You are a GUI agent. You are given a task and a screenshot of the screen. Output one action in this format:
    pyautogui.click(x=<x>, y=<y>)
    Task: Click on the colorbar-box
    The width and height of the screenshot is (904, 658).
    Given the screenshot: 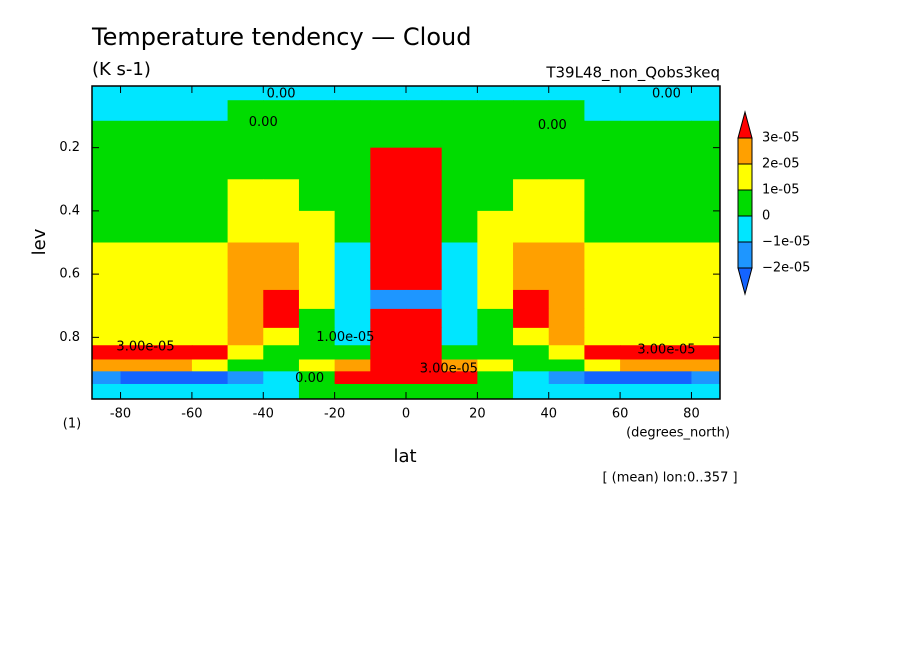 What is the action you would take?
    pyautogui.click(x=745, y=177)
    